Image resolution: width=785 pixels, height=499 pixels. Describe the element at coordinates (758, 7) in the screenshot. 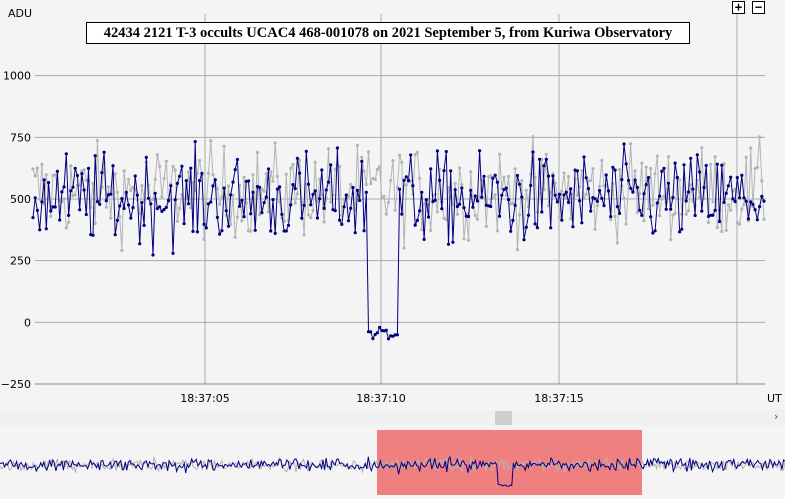

I see `zoom-out-button: −` at that location.